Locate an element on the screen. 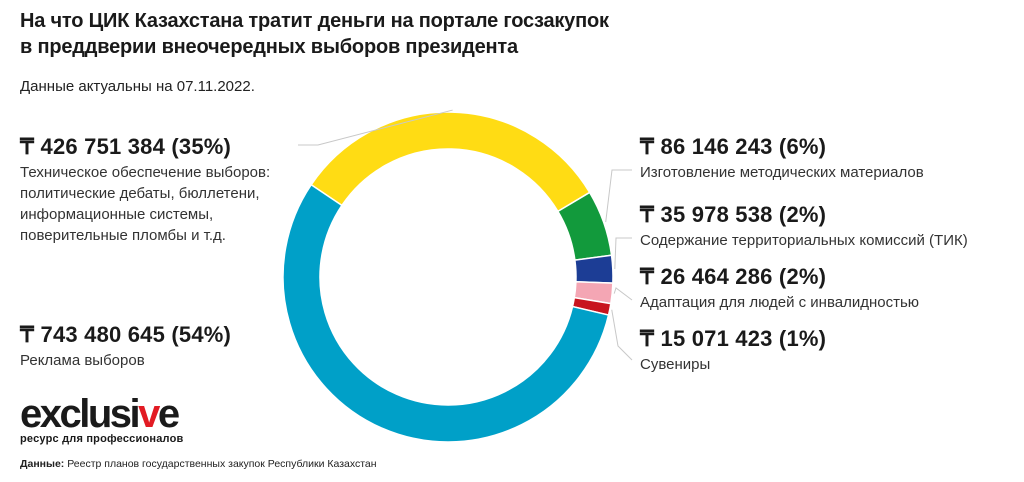  source-label: Данные: is located at coordinates (42, 464).